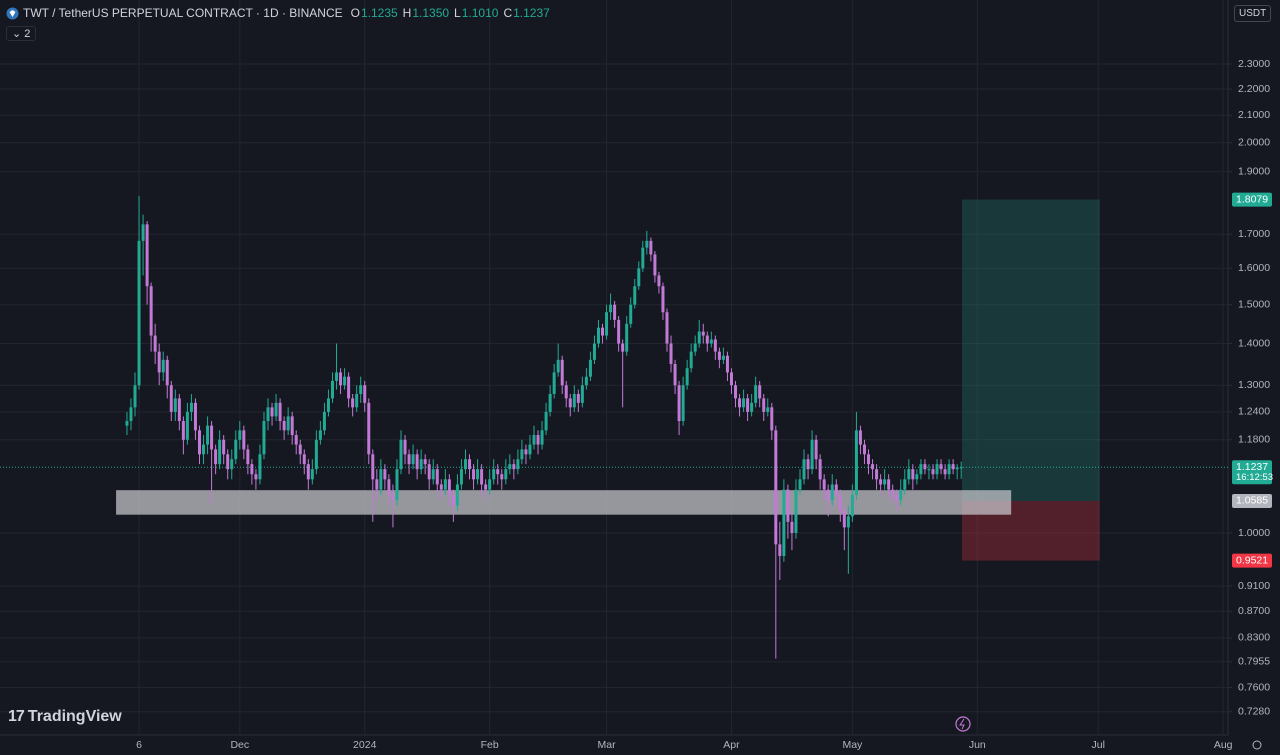 The height and width of the screenshot is (755, 1280). What do you see at coordinates (1252, 199) in the screenshot?
I see `target-price-label: 1.8079` at bounding box center [1252, 199].